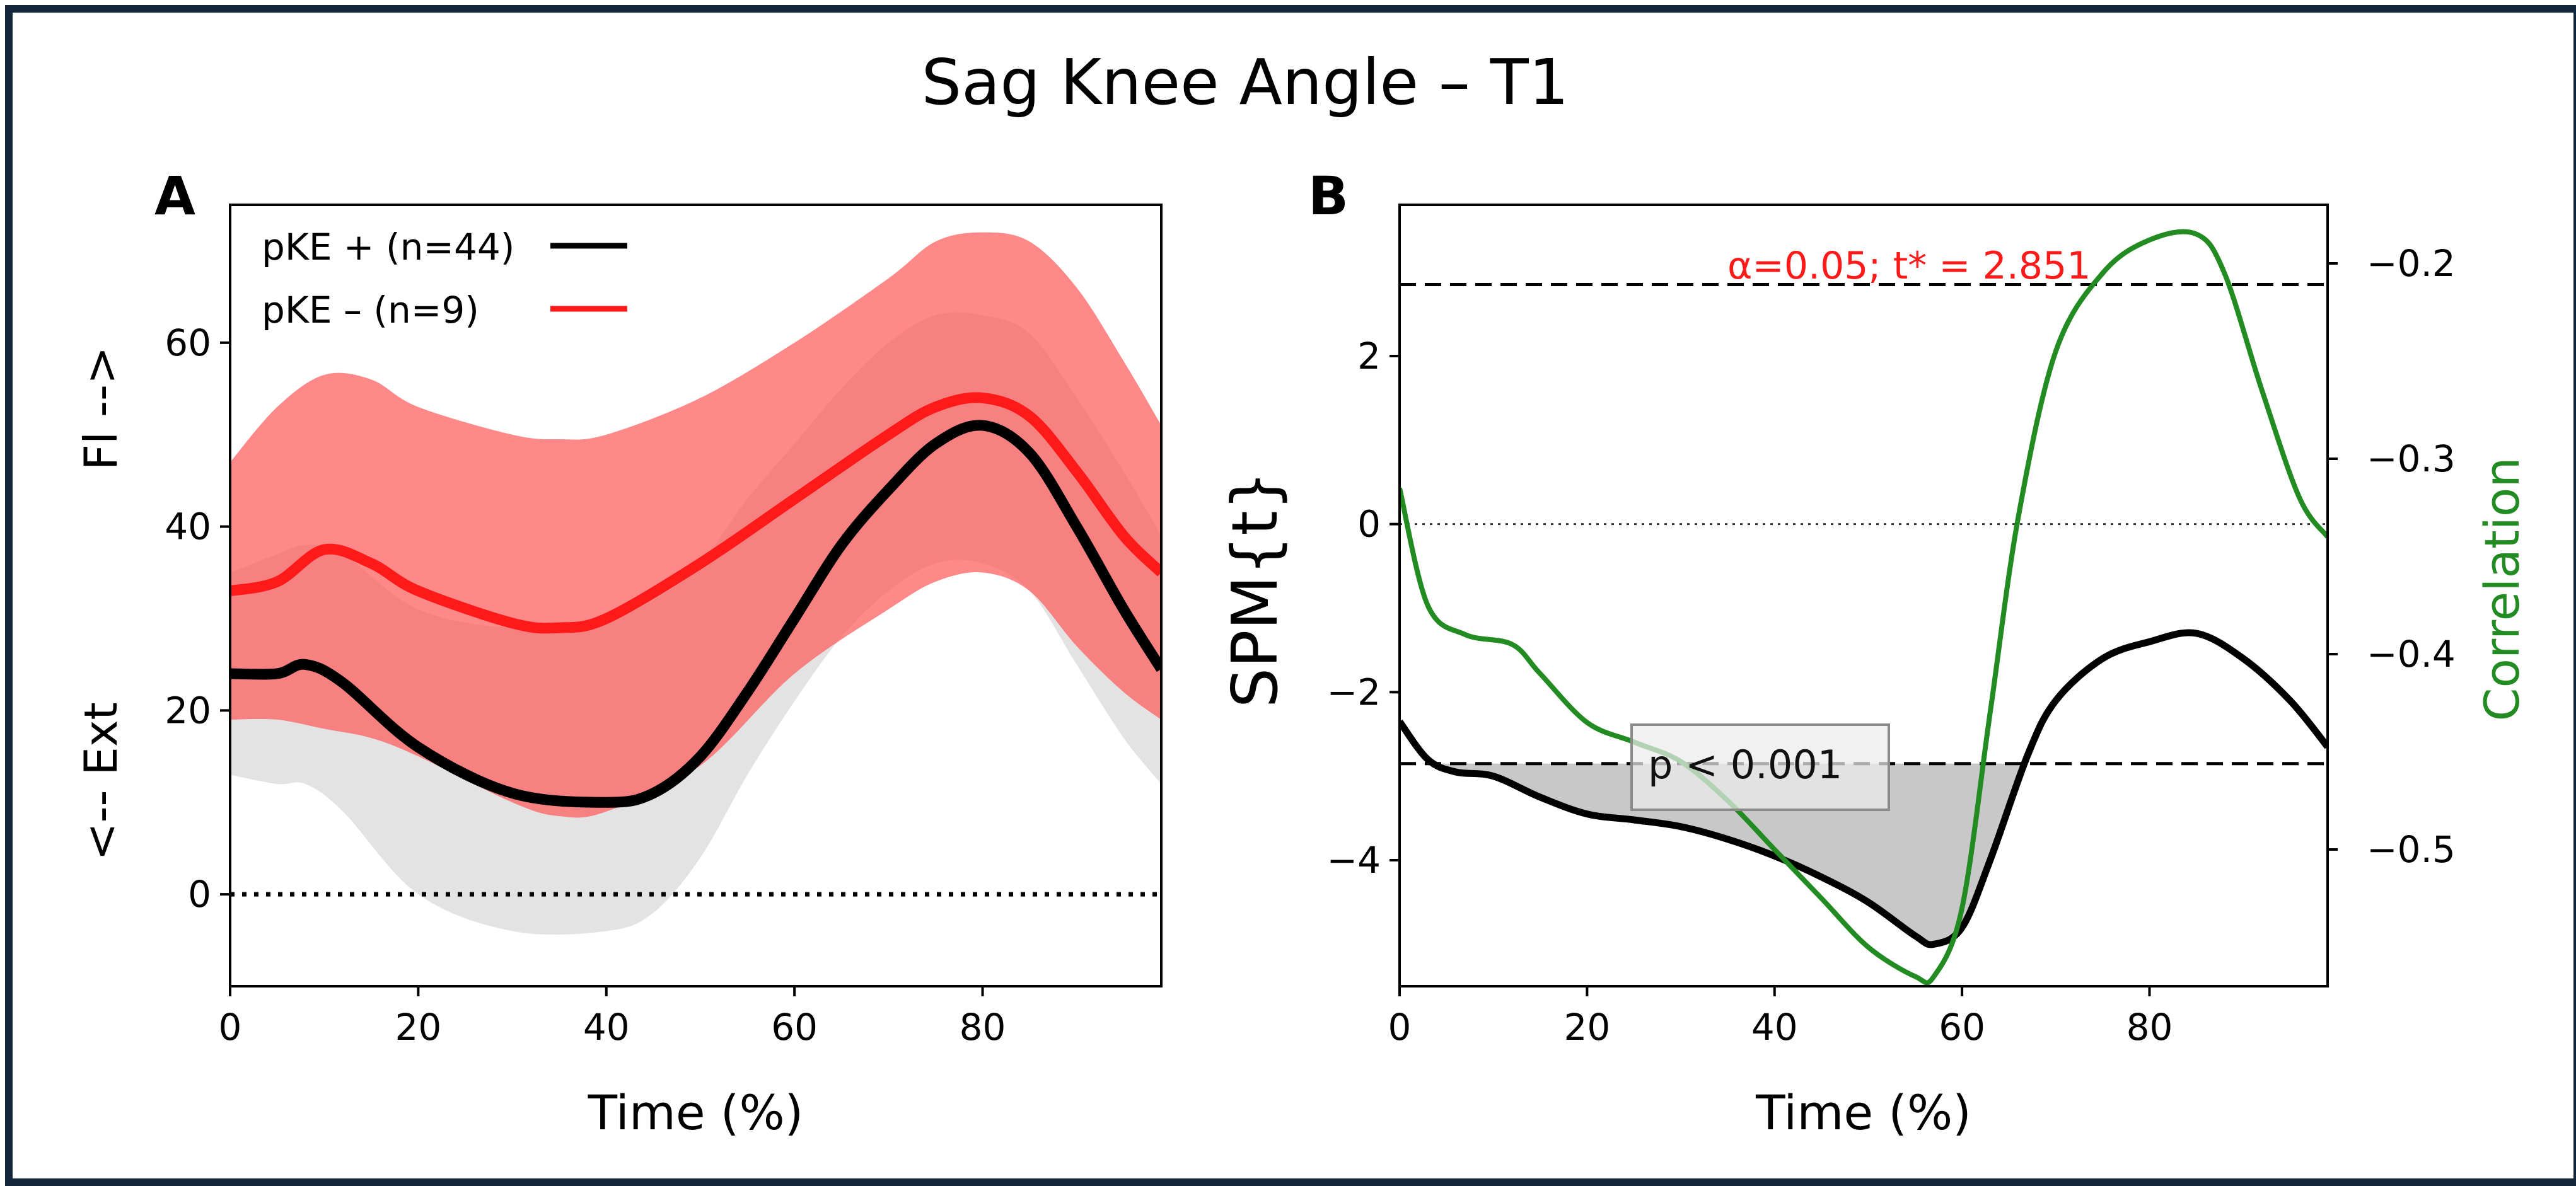 The height and width of the screenshot is (1186, 2576). What do you see at coordinates (175, 196) in the screenshot?
I see `panel-a-letter: A` at bounding box center [175, 196].